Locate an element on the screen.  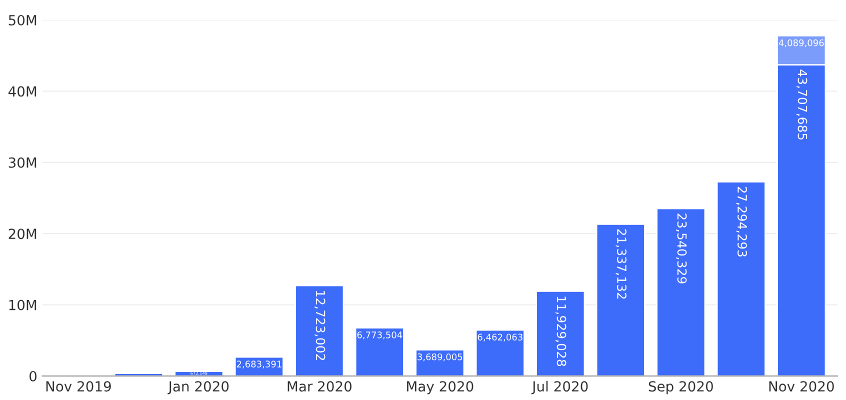
y-tick-label: 0 is located at coordinates (33, 376).